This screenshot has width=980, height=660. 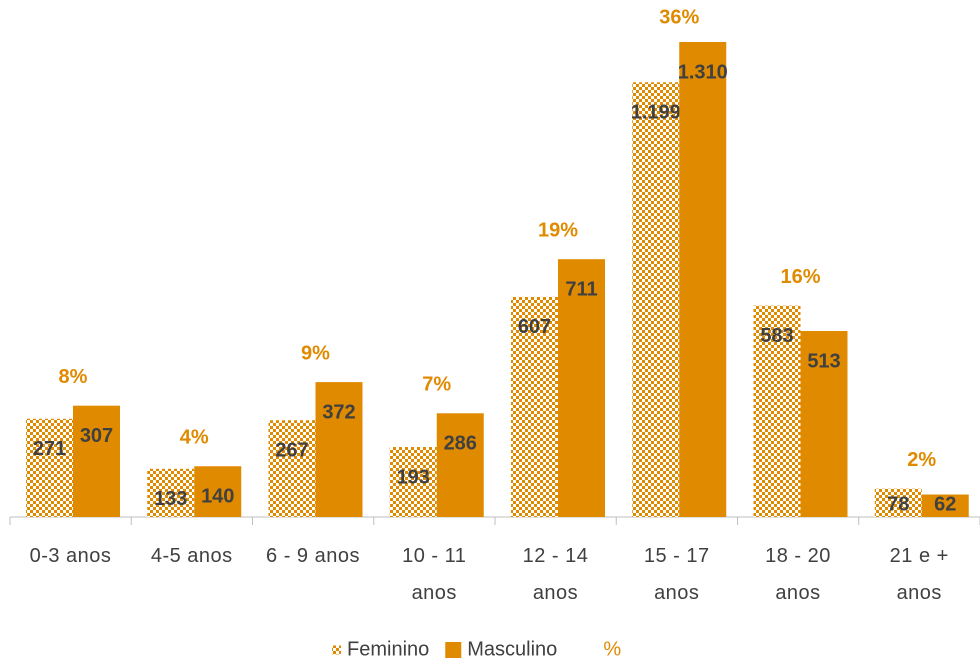 I want to click on x-tick-label: 12 - 14 anos, so click(x=555, y=574).